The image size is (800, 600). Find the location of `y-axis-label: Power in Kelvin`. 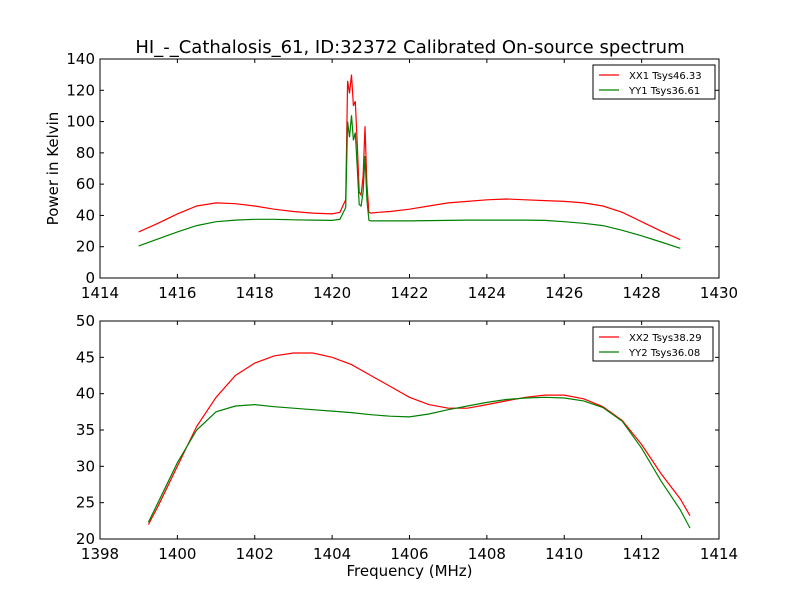

y-axis-label: Power in Kelvin is located at coordinates (53, 169).